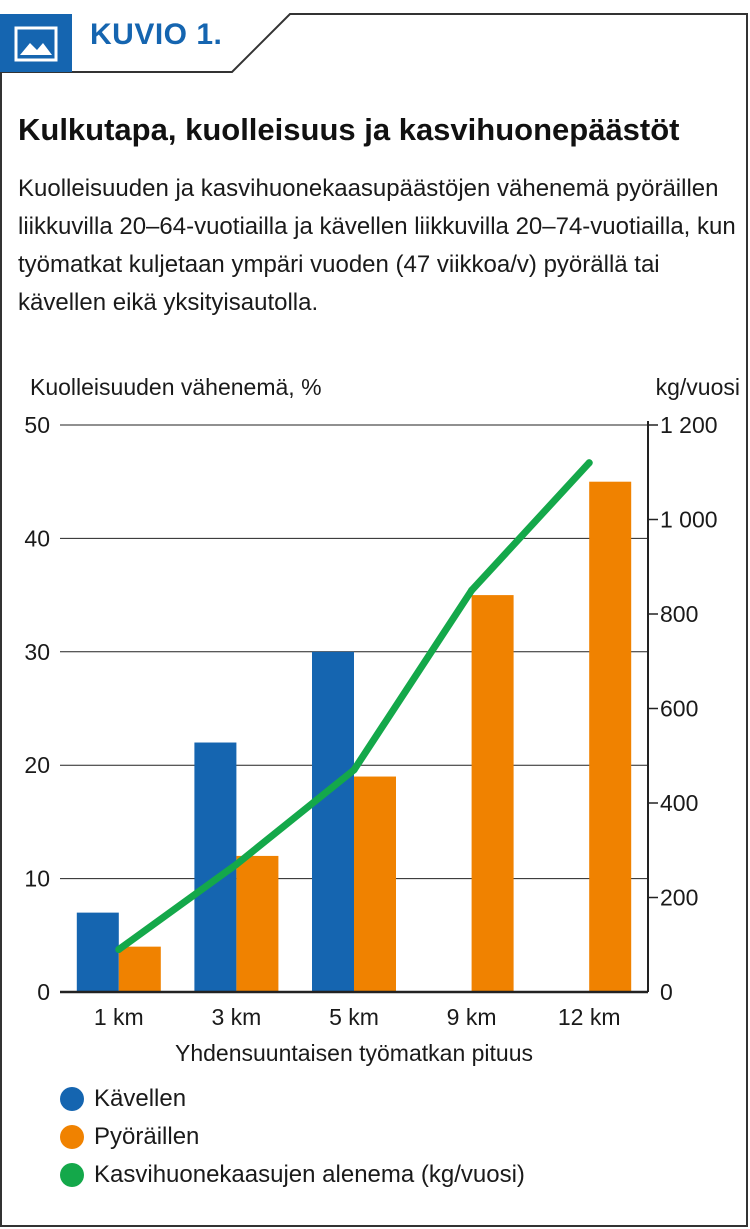 The image size is (750, 1229). I want to click on y2-tick-label: 800, so click(679, 614).